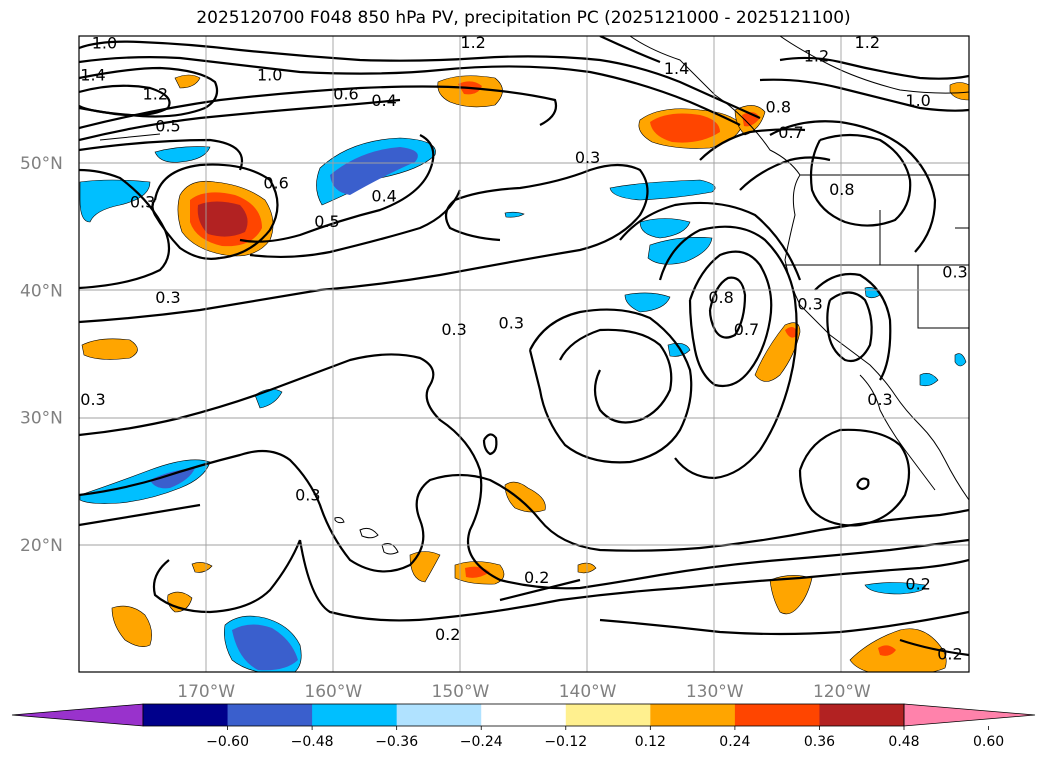 The height and width of the screenshot is (765, 1047). I want to click on colorbar-tick-label: −0.36, so click(396, 742).